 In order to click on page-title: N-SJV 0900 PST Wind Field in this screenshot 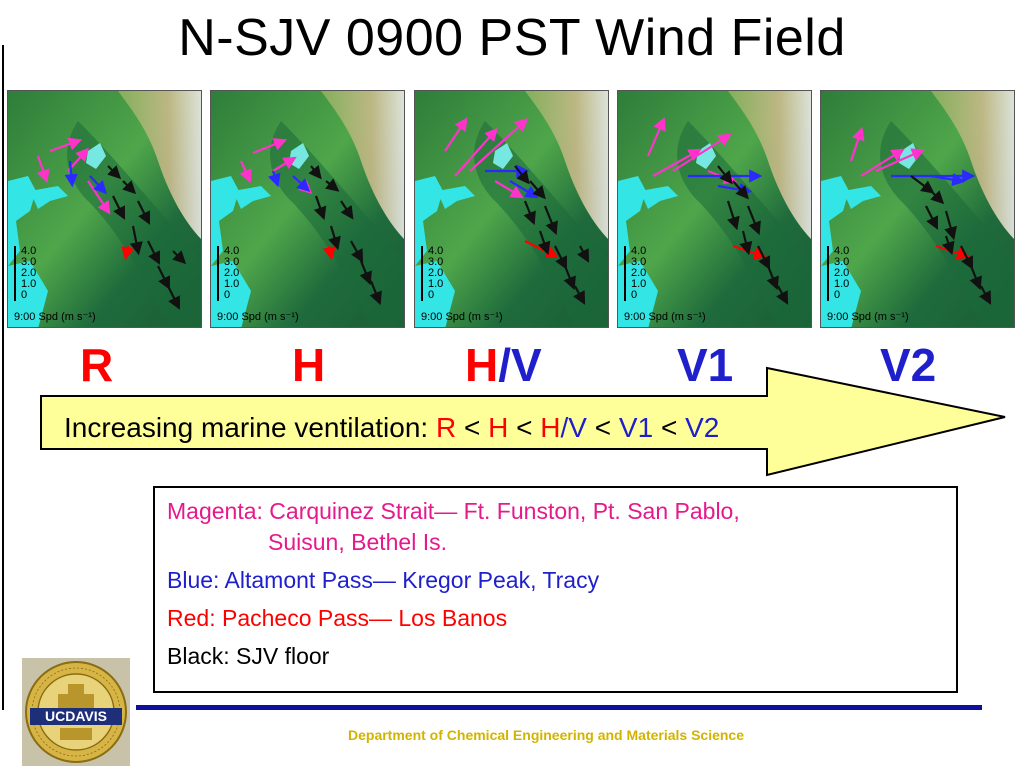, I will do `click(512, 38)`.